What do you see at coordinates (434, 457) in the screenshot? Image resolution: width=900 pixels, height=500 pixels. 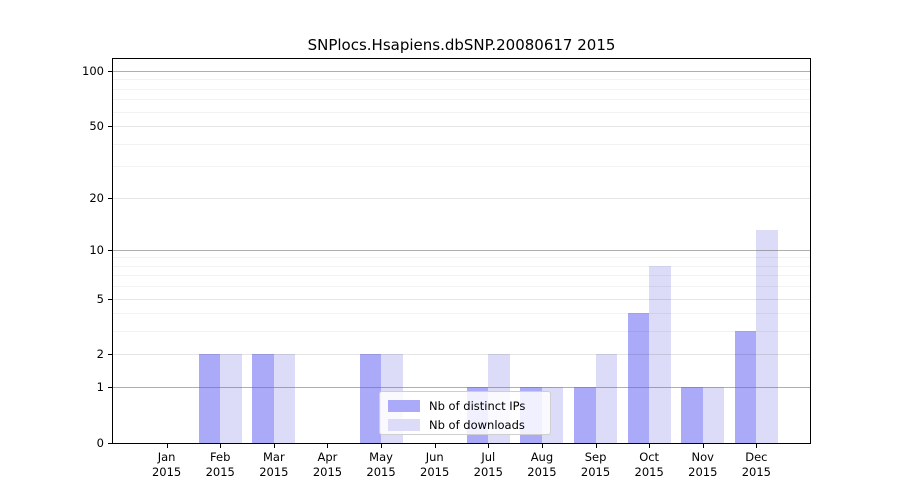 I see `x-tick-month: Jun` at bounding box center [434, 457].